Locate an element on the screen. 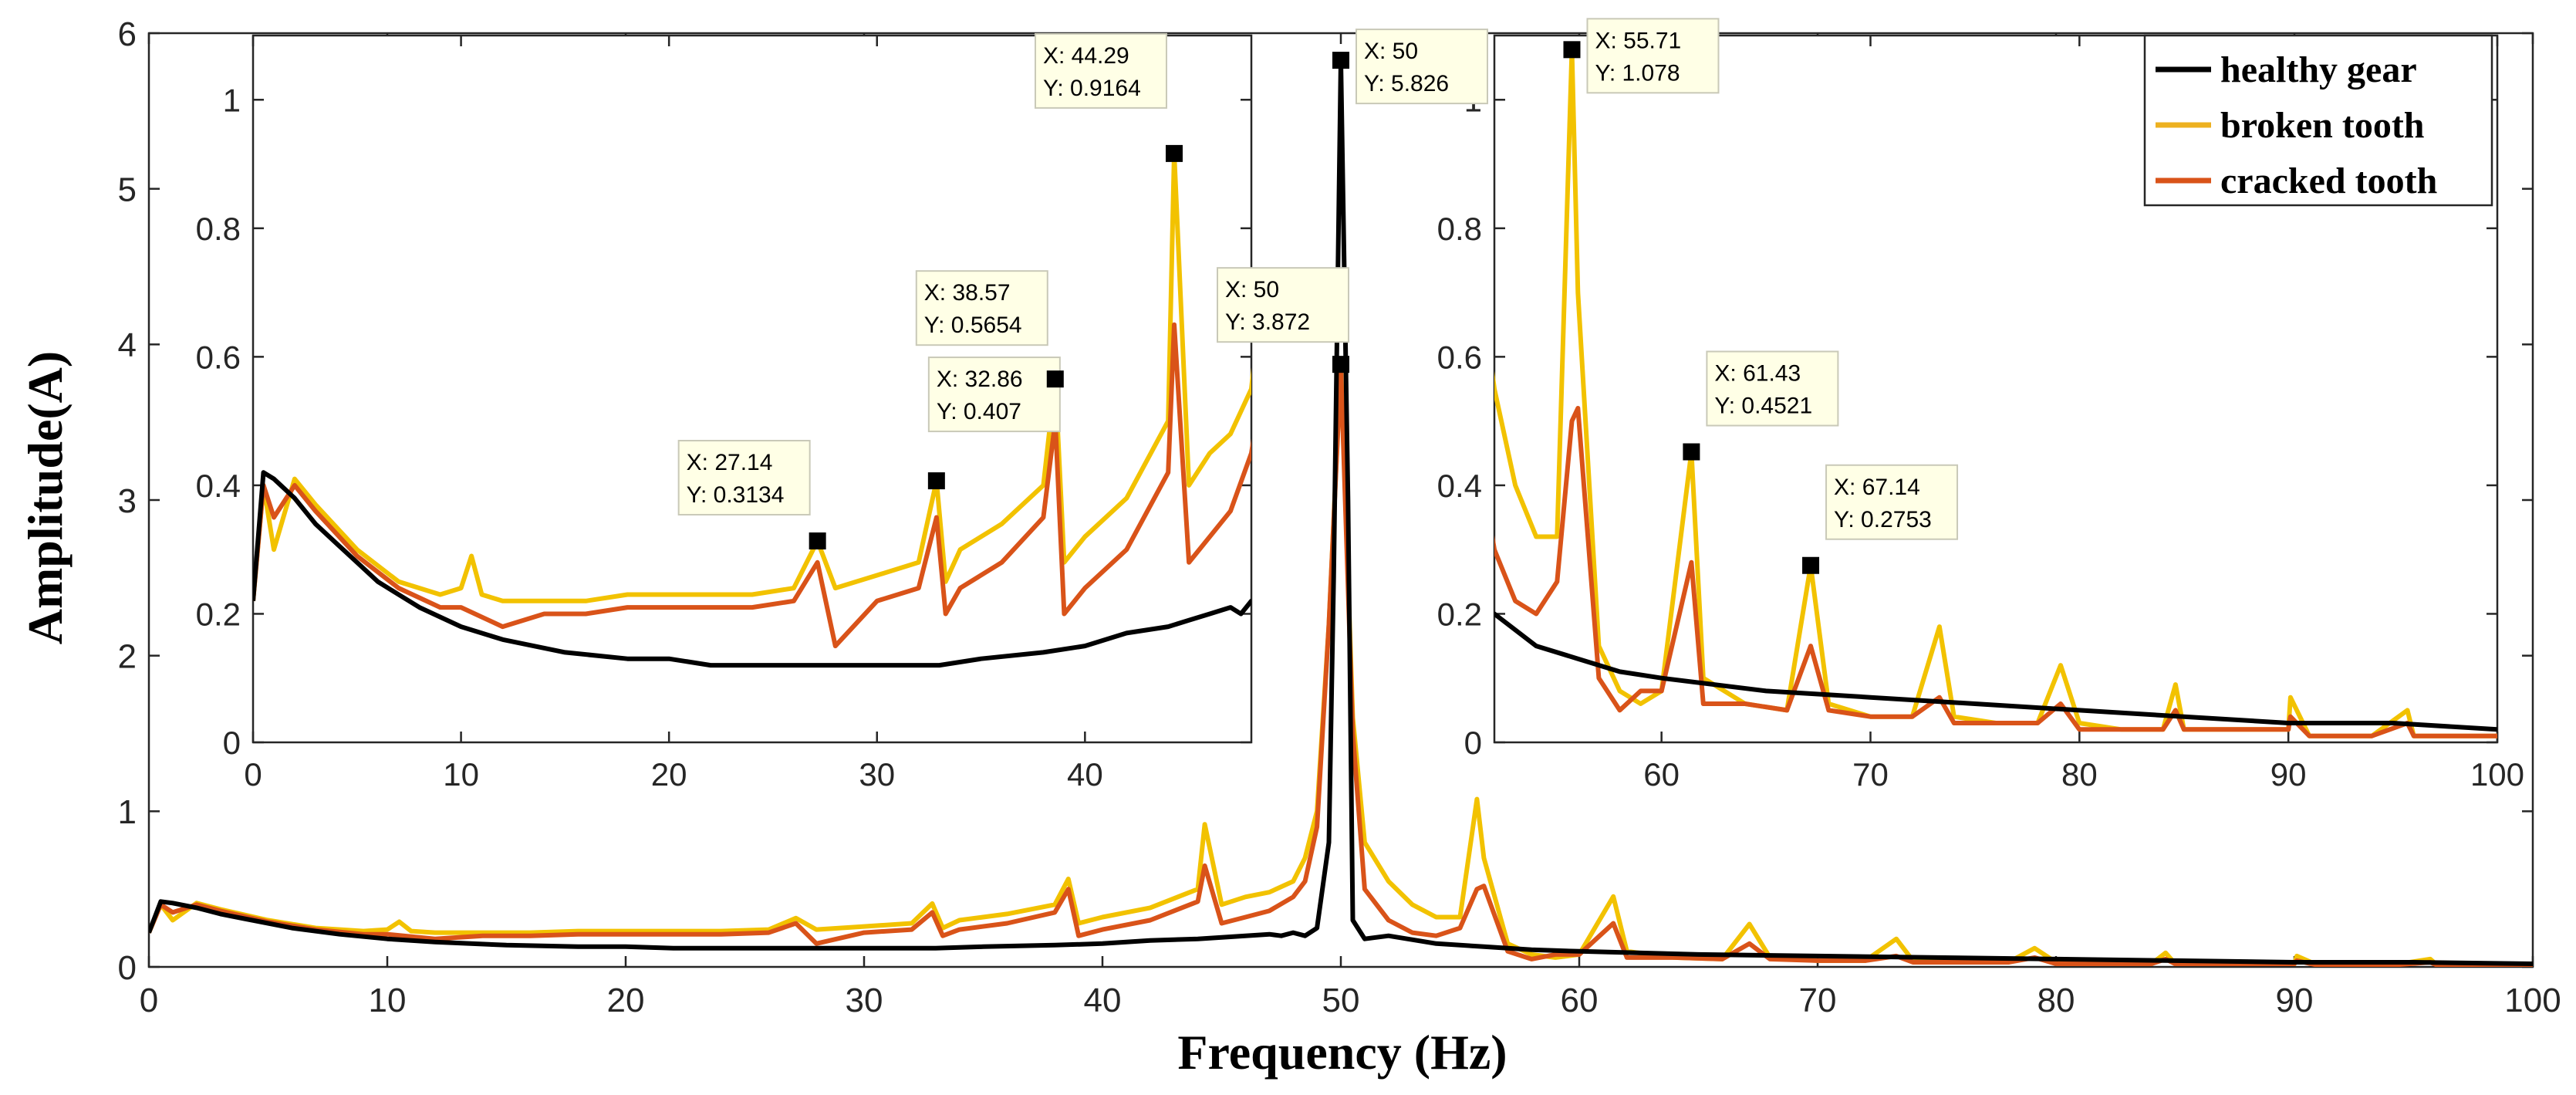 The image size is (2576, 1095). main-xtick-label: 0 is located at coordinates (149, 1000).